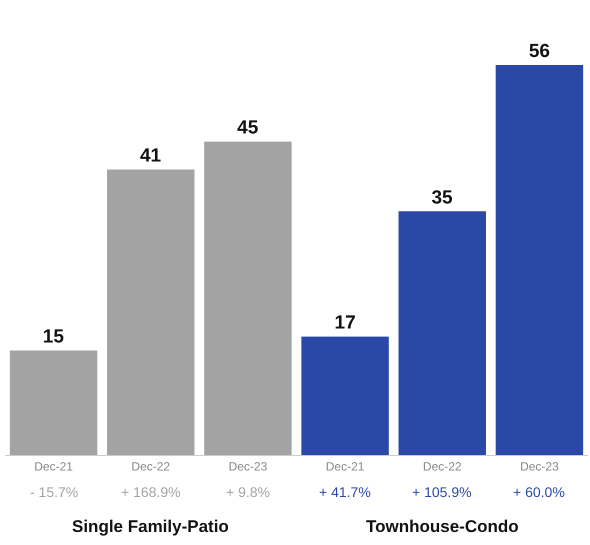 This screenshot has height=545, width=590. What do you see at coordinates (442, 492) in the screenshot?
I see `text: + 105.9%` at bounding box center [442, 492].